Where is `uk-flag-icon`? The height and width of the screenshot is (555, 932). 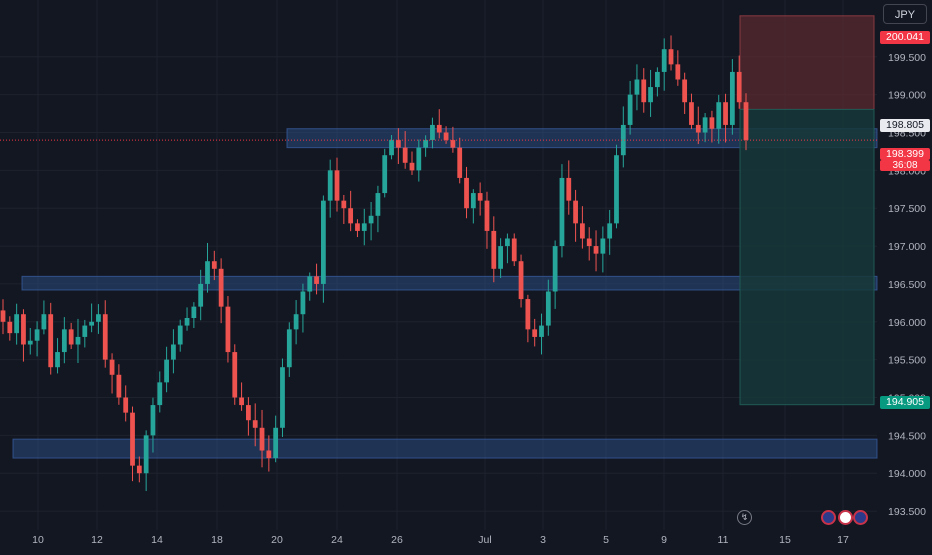
uk-flag-icon is located at coordinates (828, 517).